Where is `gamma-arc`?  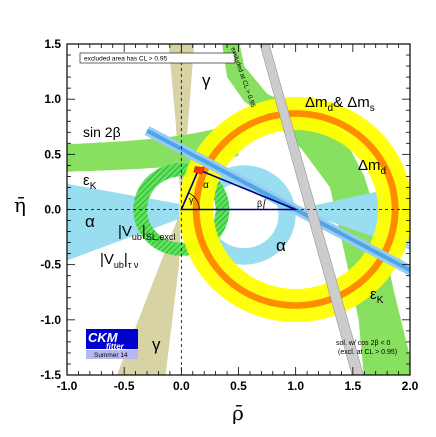 gamma-arc is located at coordinates (194, 201).